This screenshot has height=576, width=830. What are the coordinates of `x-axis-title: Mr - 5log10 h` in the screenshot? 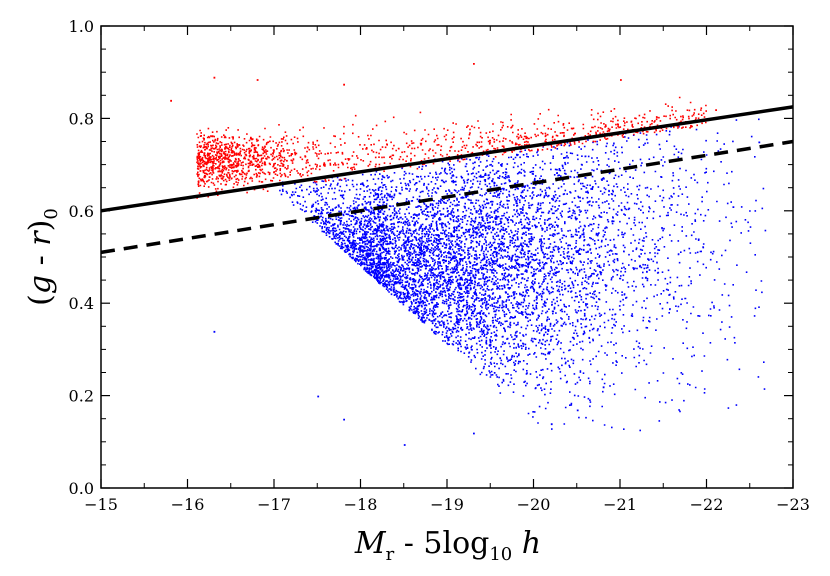 It's located at (447, 545).